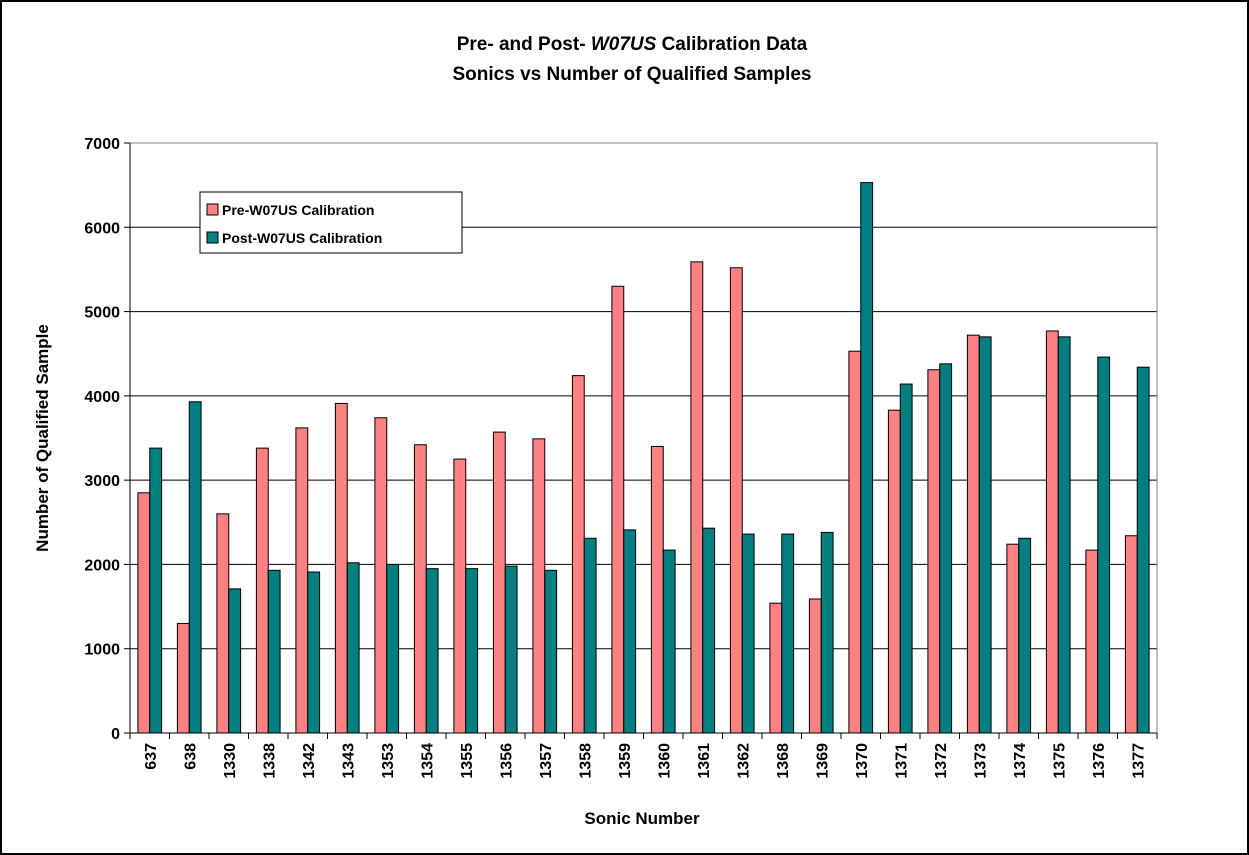 The width and height of the screenshot is (1249, 855). What do you see at coordinates (664, 761) in the screenshot?
I see `x-tick-label: 1360` at bounding box center [664, 761].